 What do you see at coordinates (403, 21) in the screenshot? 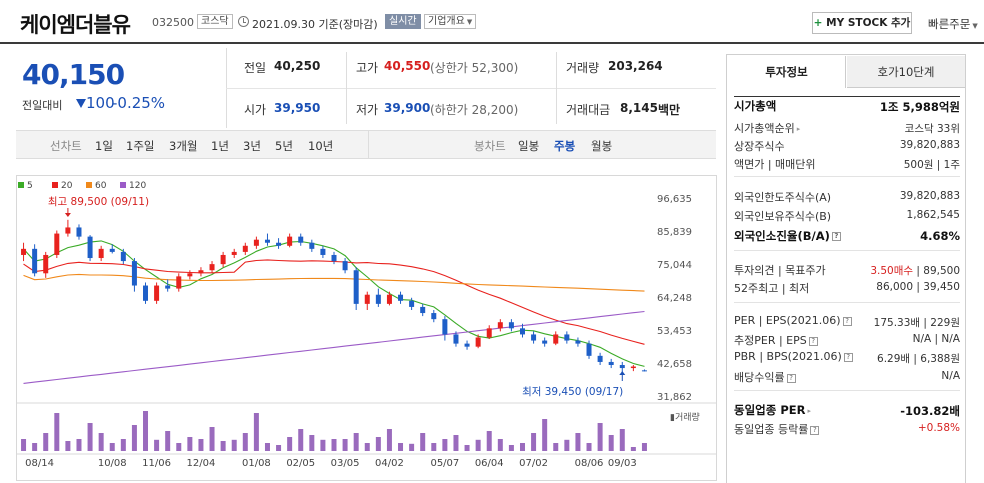
I see `realtime-button: 실시간` at bounding box center [403, 21].